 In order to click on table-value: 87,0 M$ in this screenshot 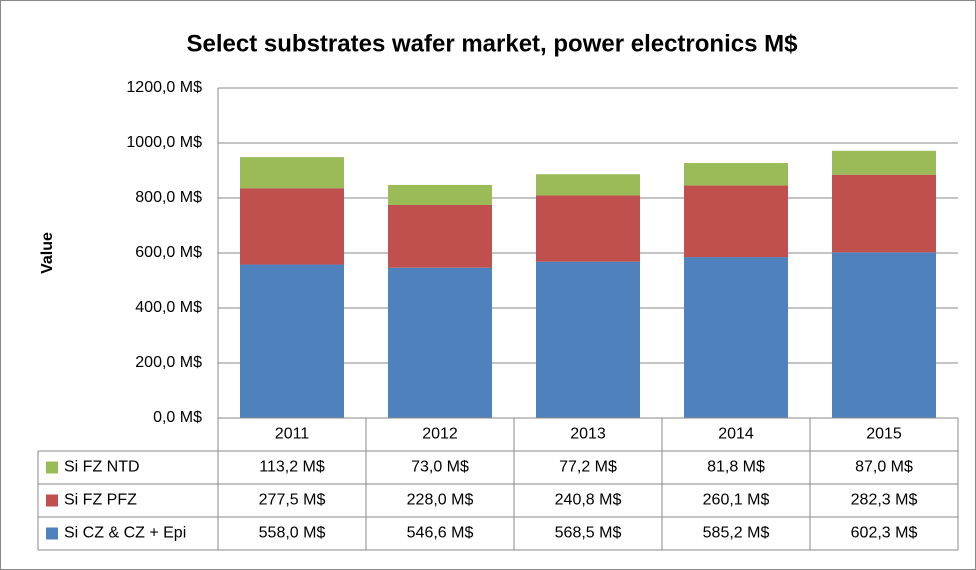, I will do `click(884, 467)`.